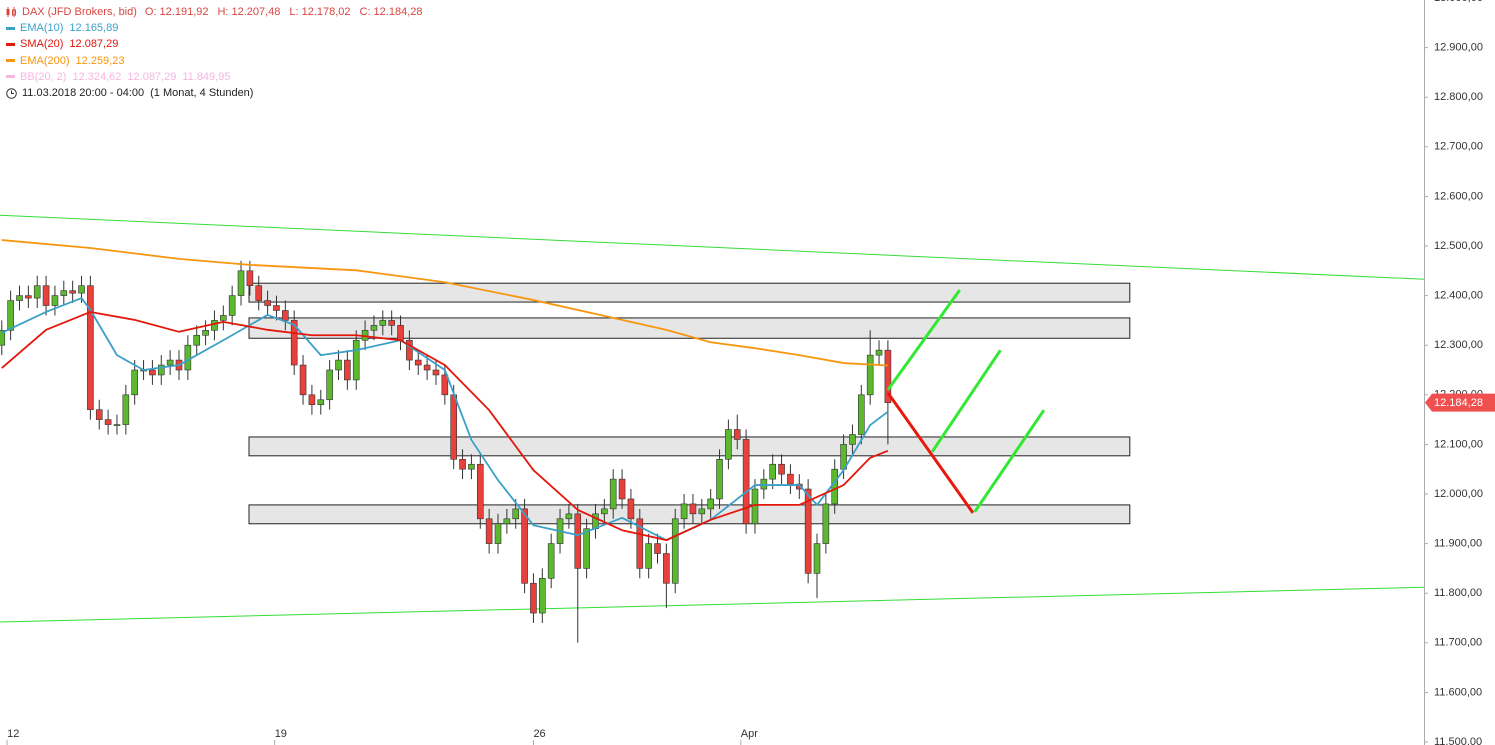 This screenshot has width=1495, height=745. I want to click on bb-value: 12.087,29, so click(152, 76).